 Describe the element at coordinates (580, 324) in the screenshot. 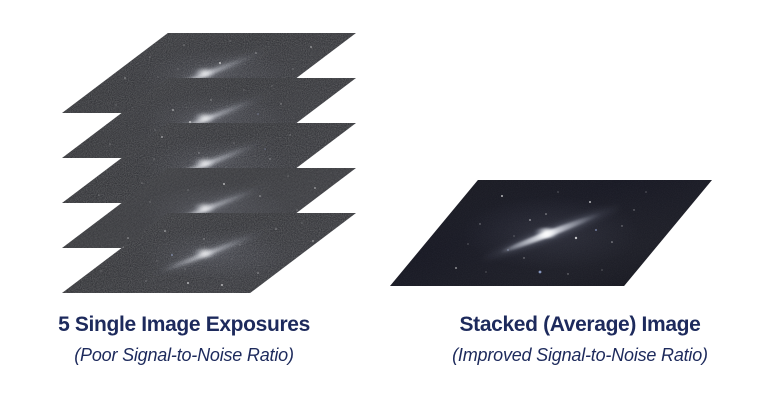

I see `right-caption-title: Stacked (Average) Image` at that location.